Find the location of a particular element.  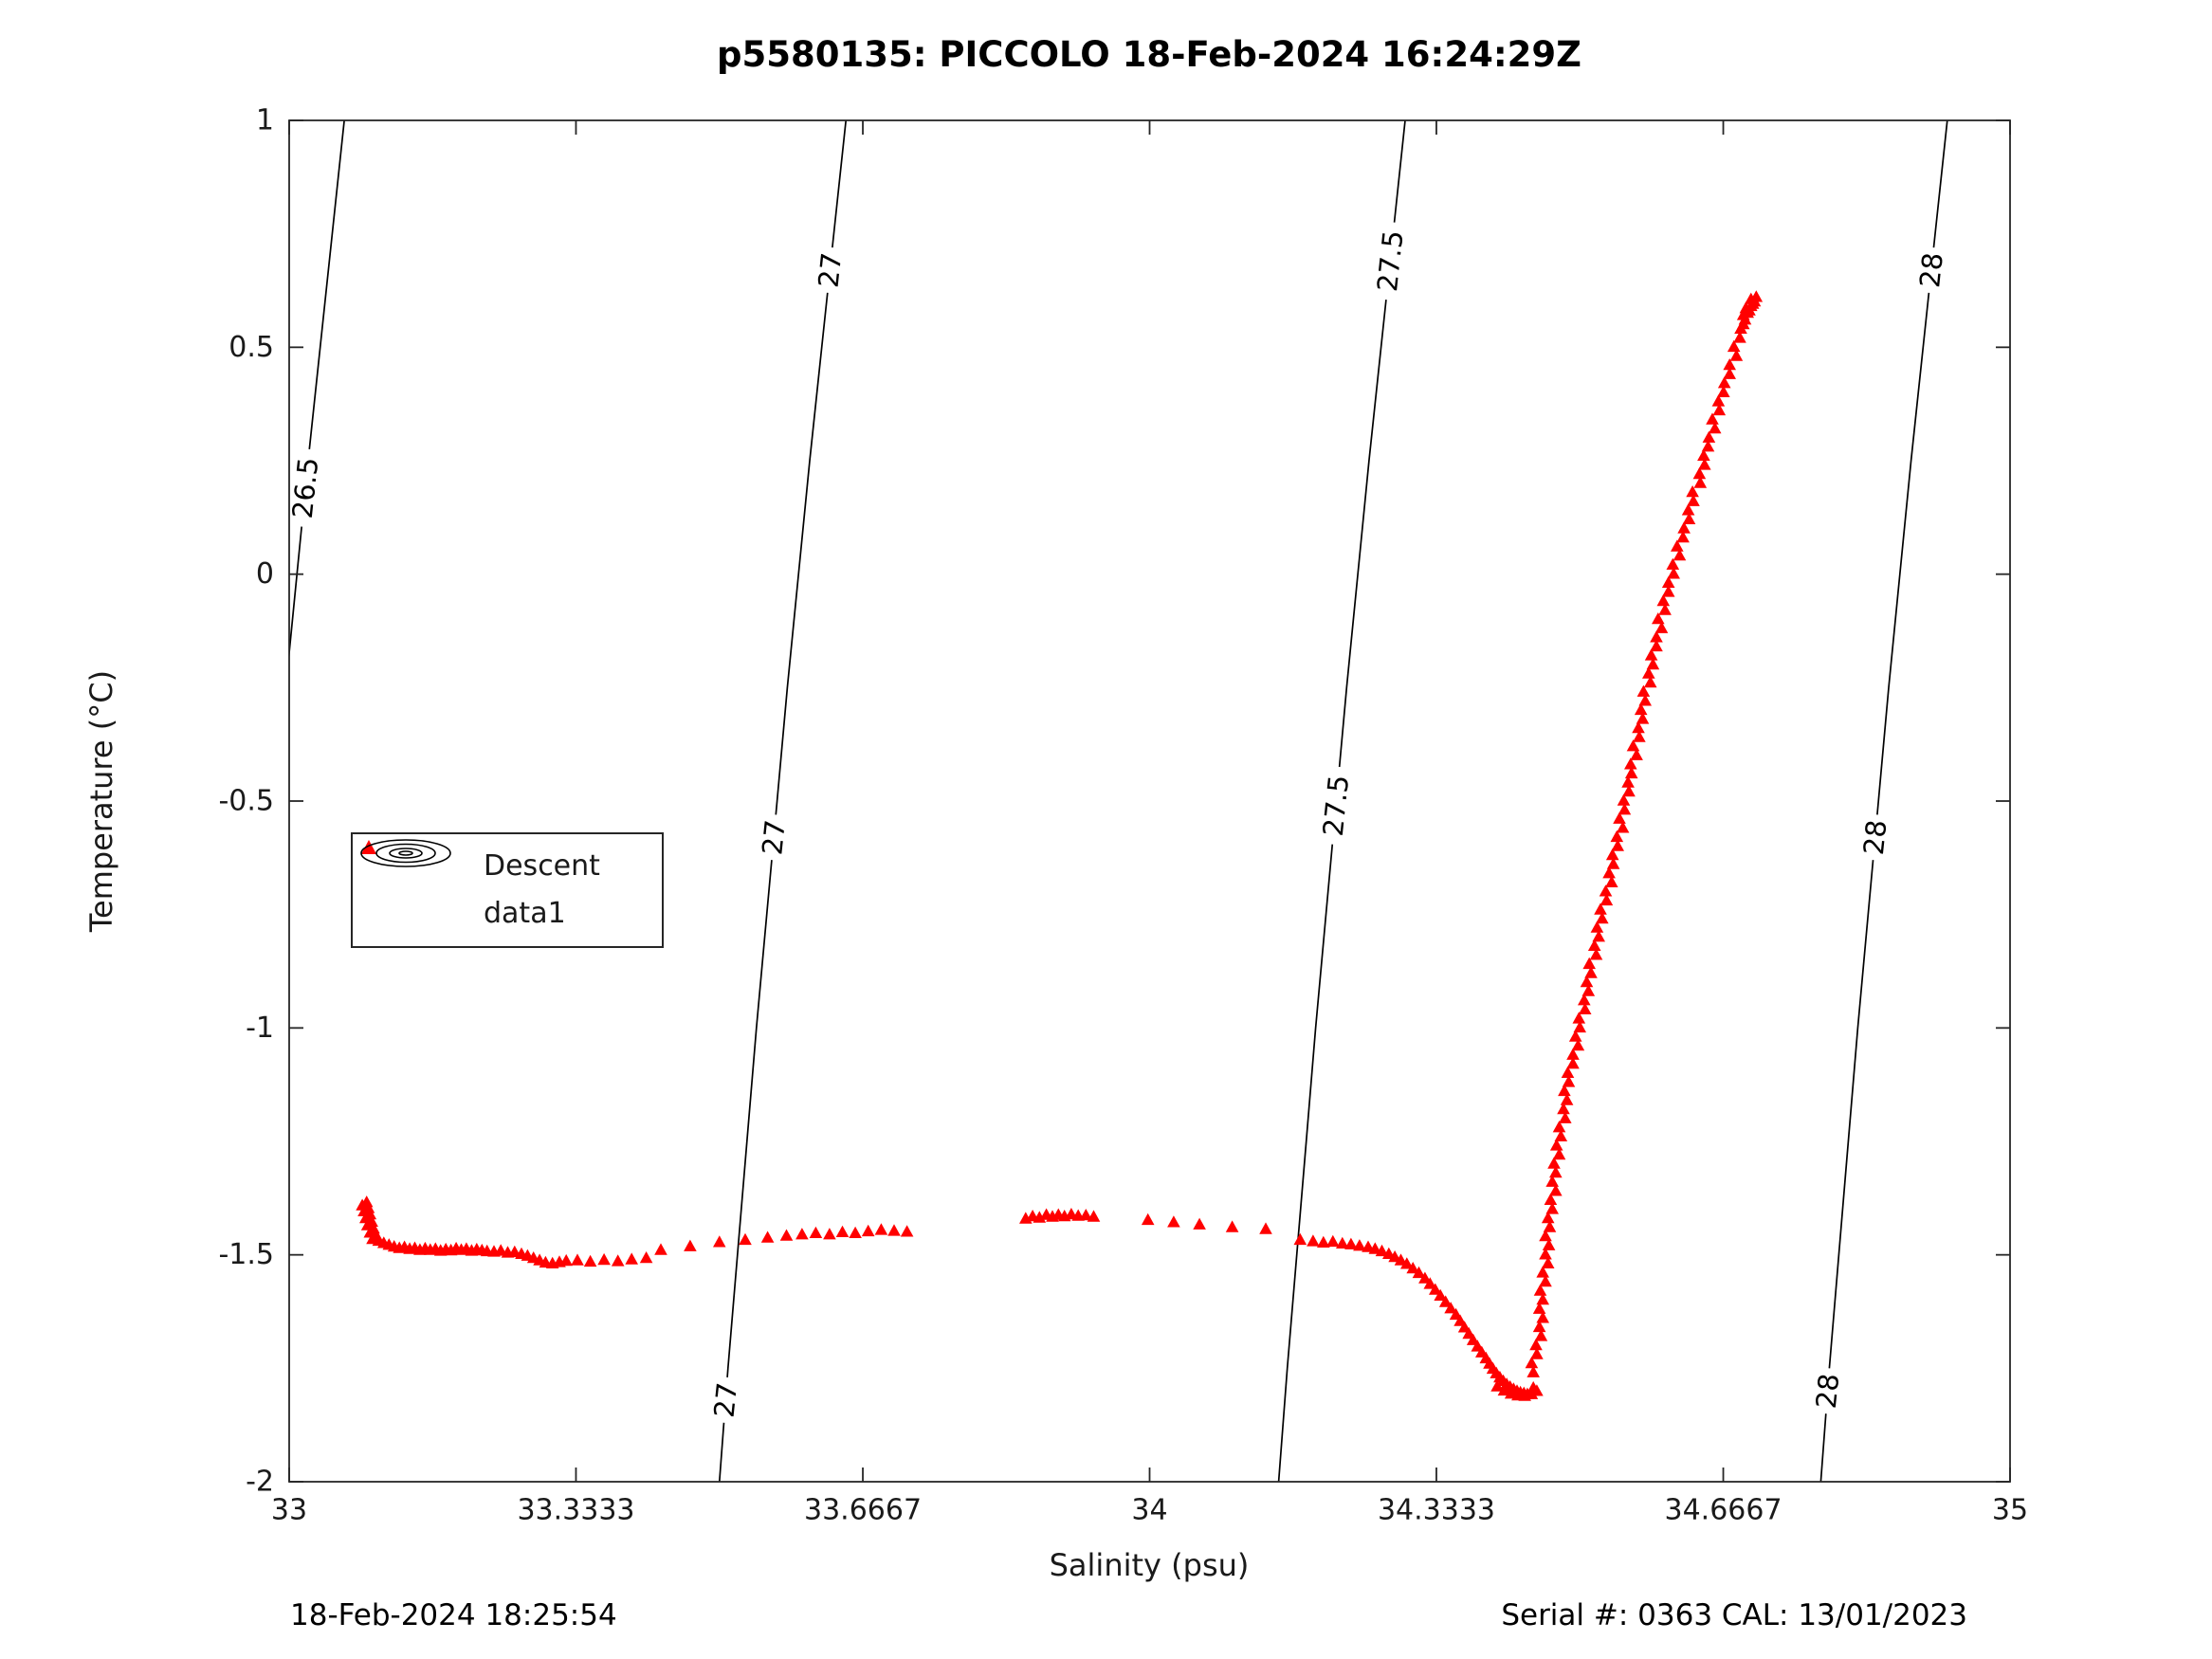

svg-text: 0 is located at coordinates (265, 574).